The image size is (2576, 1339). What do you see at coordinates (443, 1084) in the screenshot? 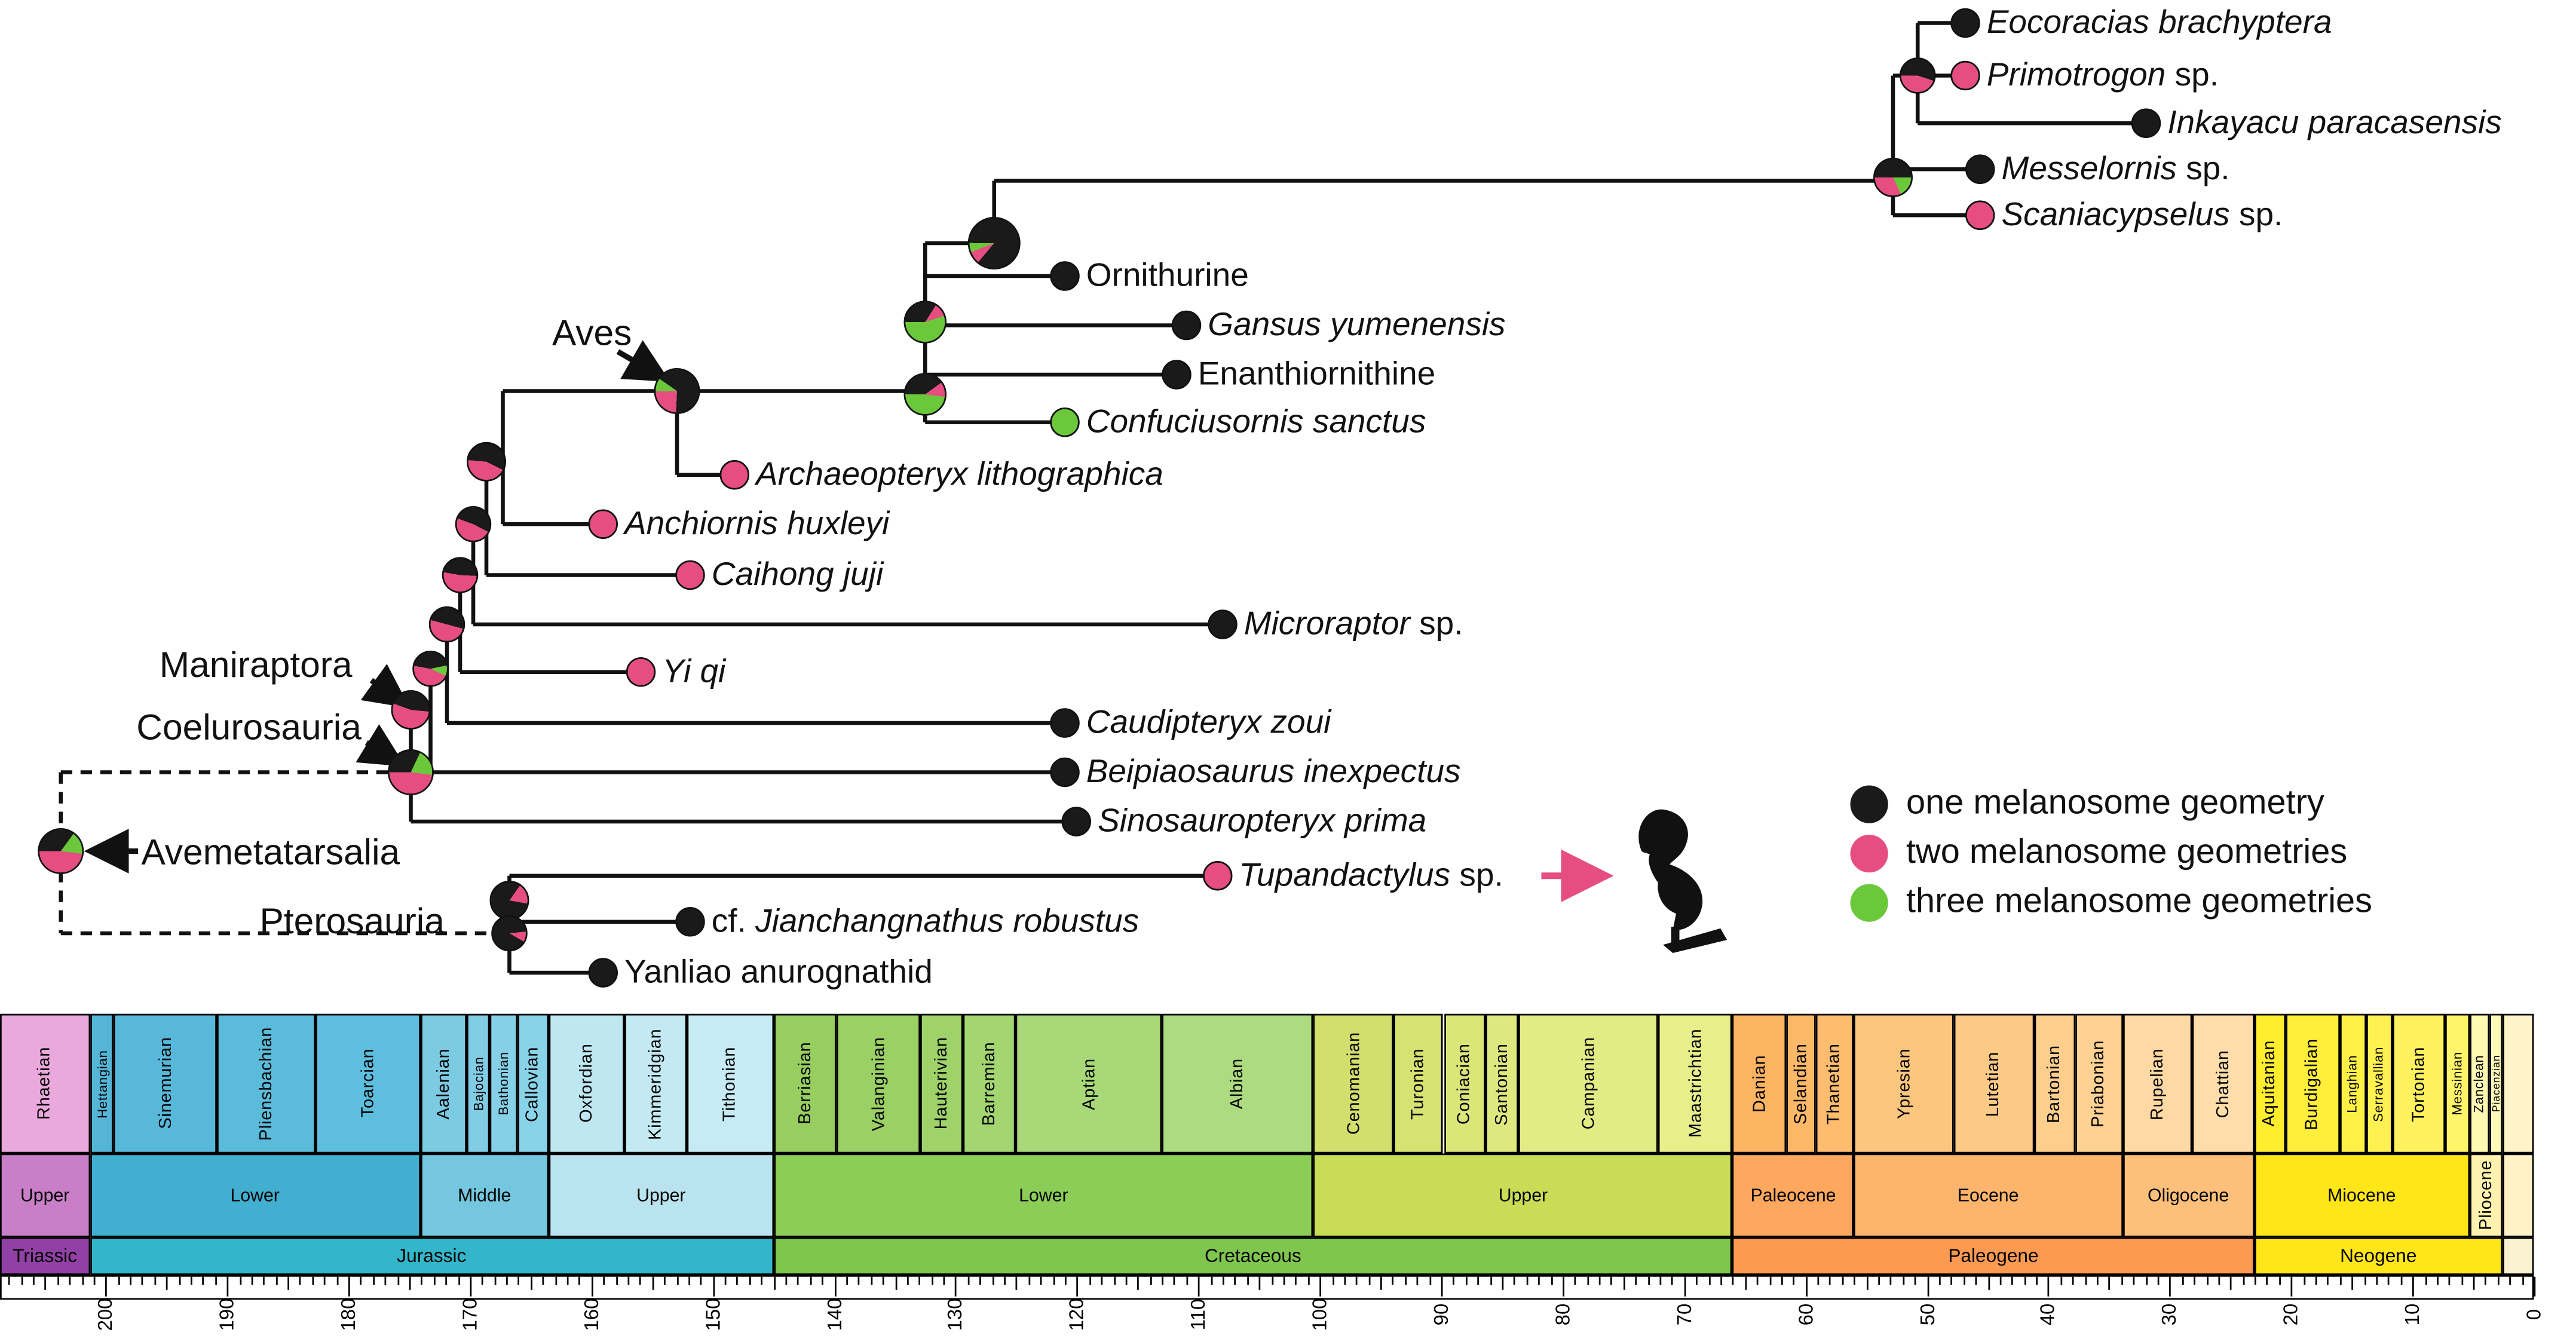
I see `stage-label: Aalenian` at bounding box center [443, 1084].